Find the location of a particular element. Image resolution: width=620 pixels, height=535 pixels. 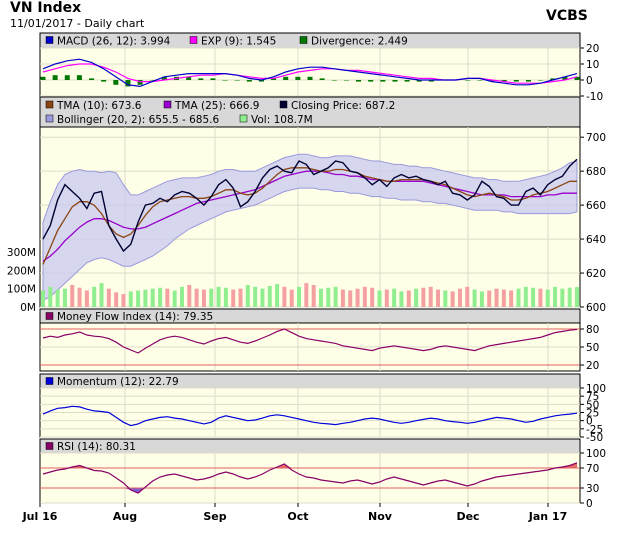

y-tick-label: 600 is located at coordinates (596, 308).